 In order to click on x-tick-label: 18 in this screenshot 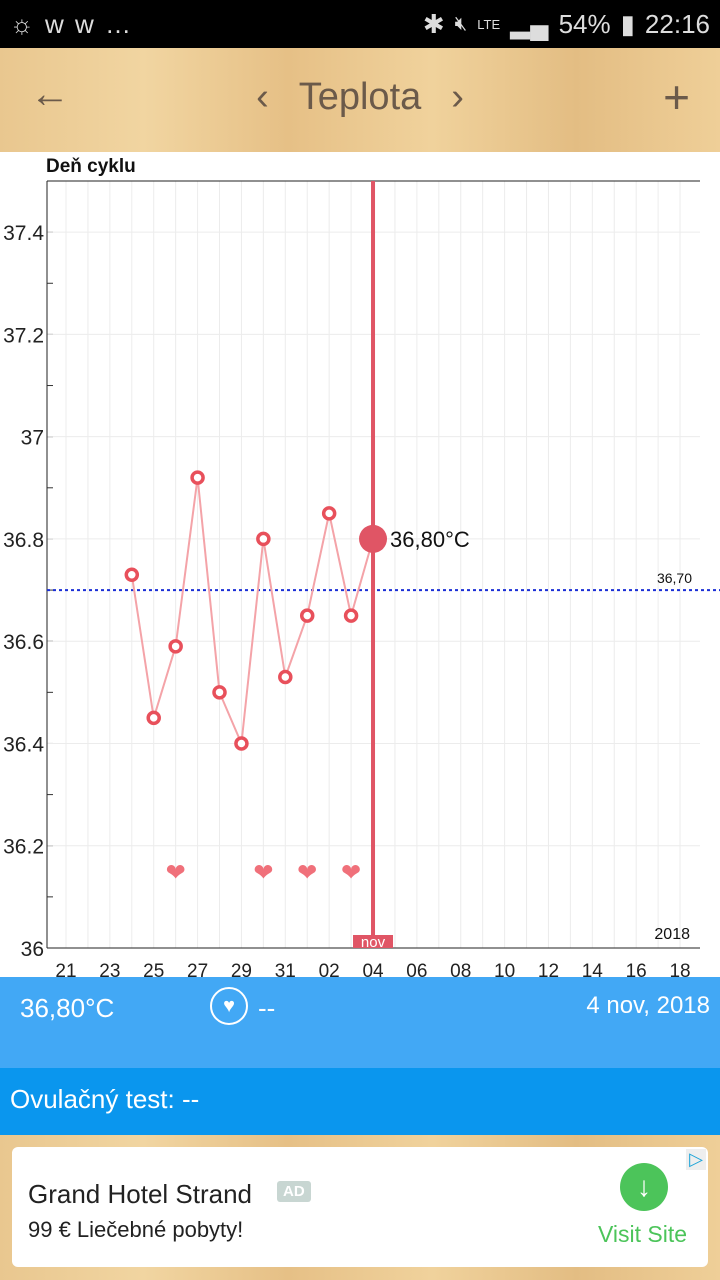, I will do `click(679, 969)`.